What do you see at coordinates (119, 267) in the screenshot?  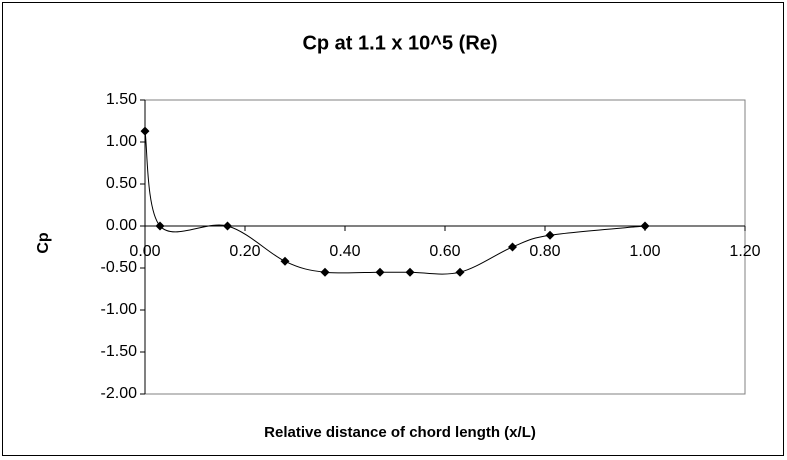 I see `y-tick-label: -0.50` at bounding box center [119, 267].